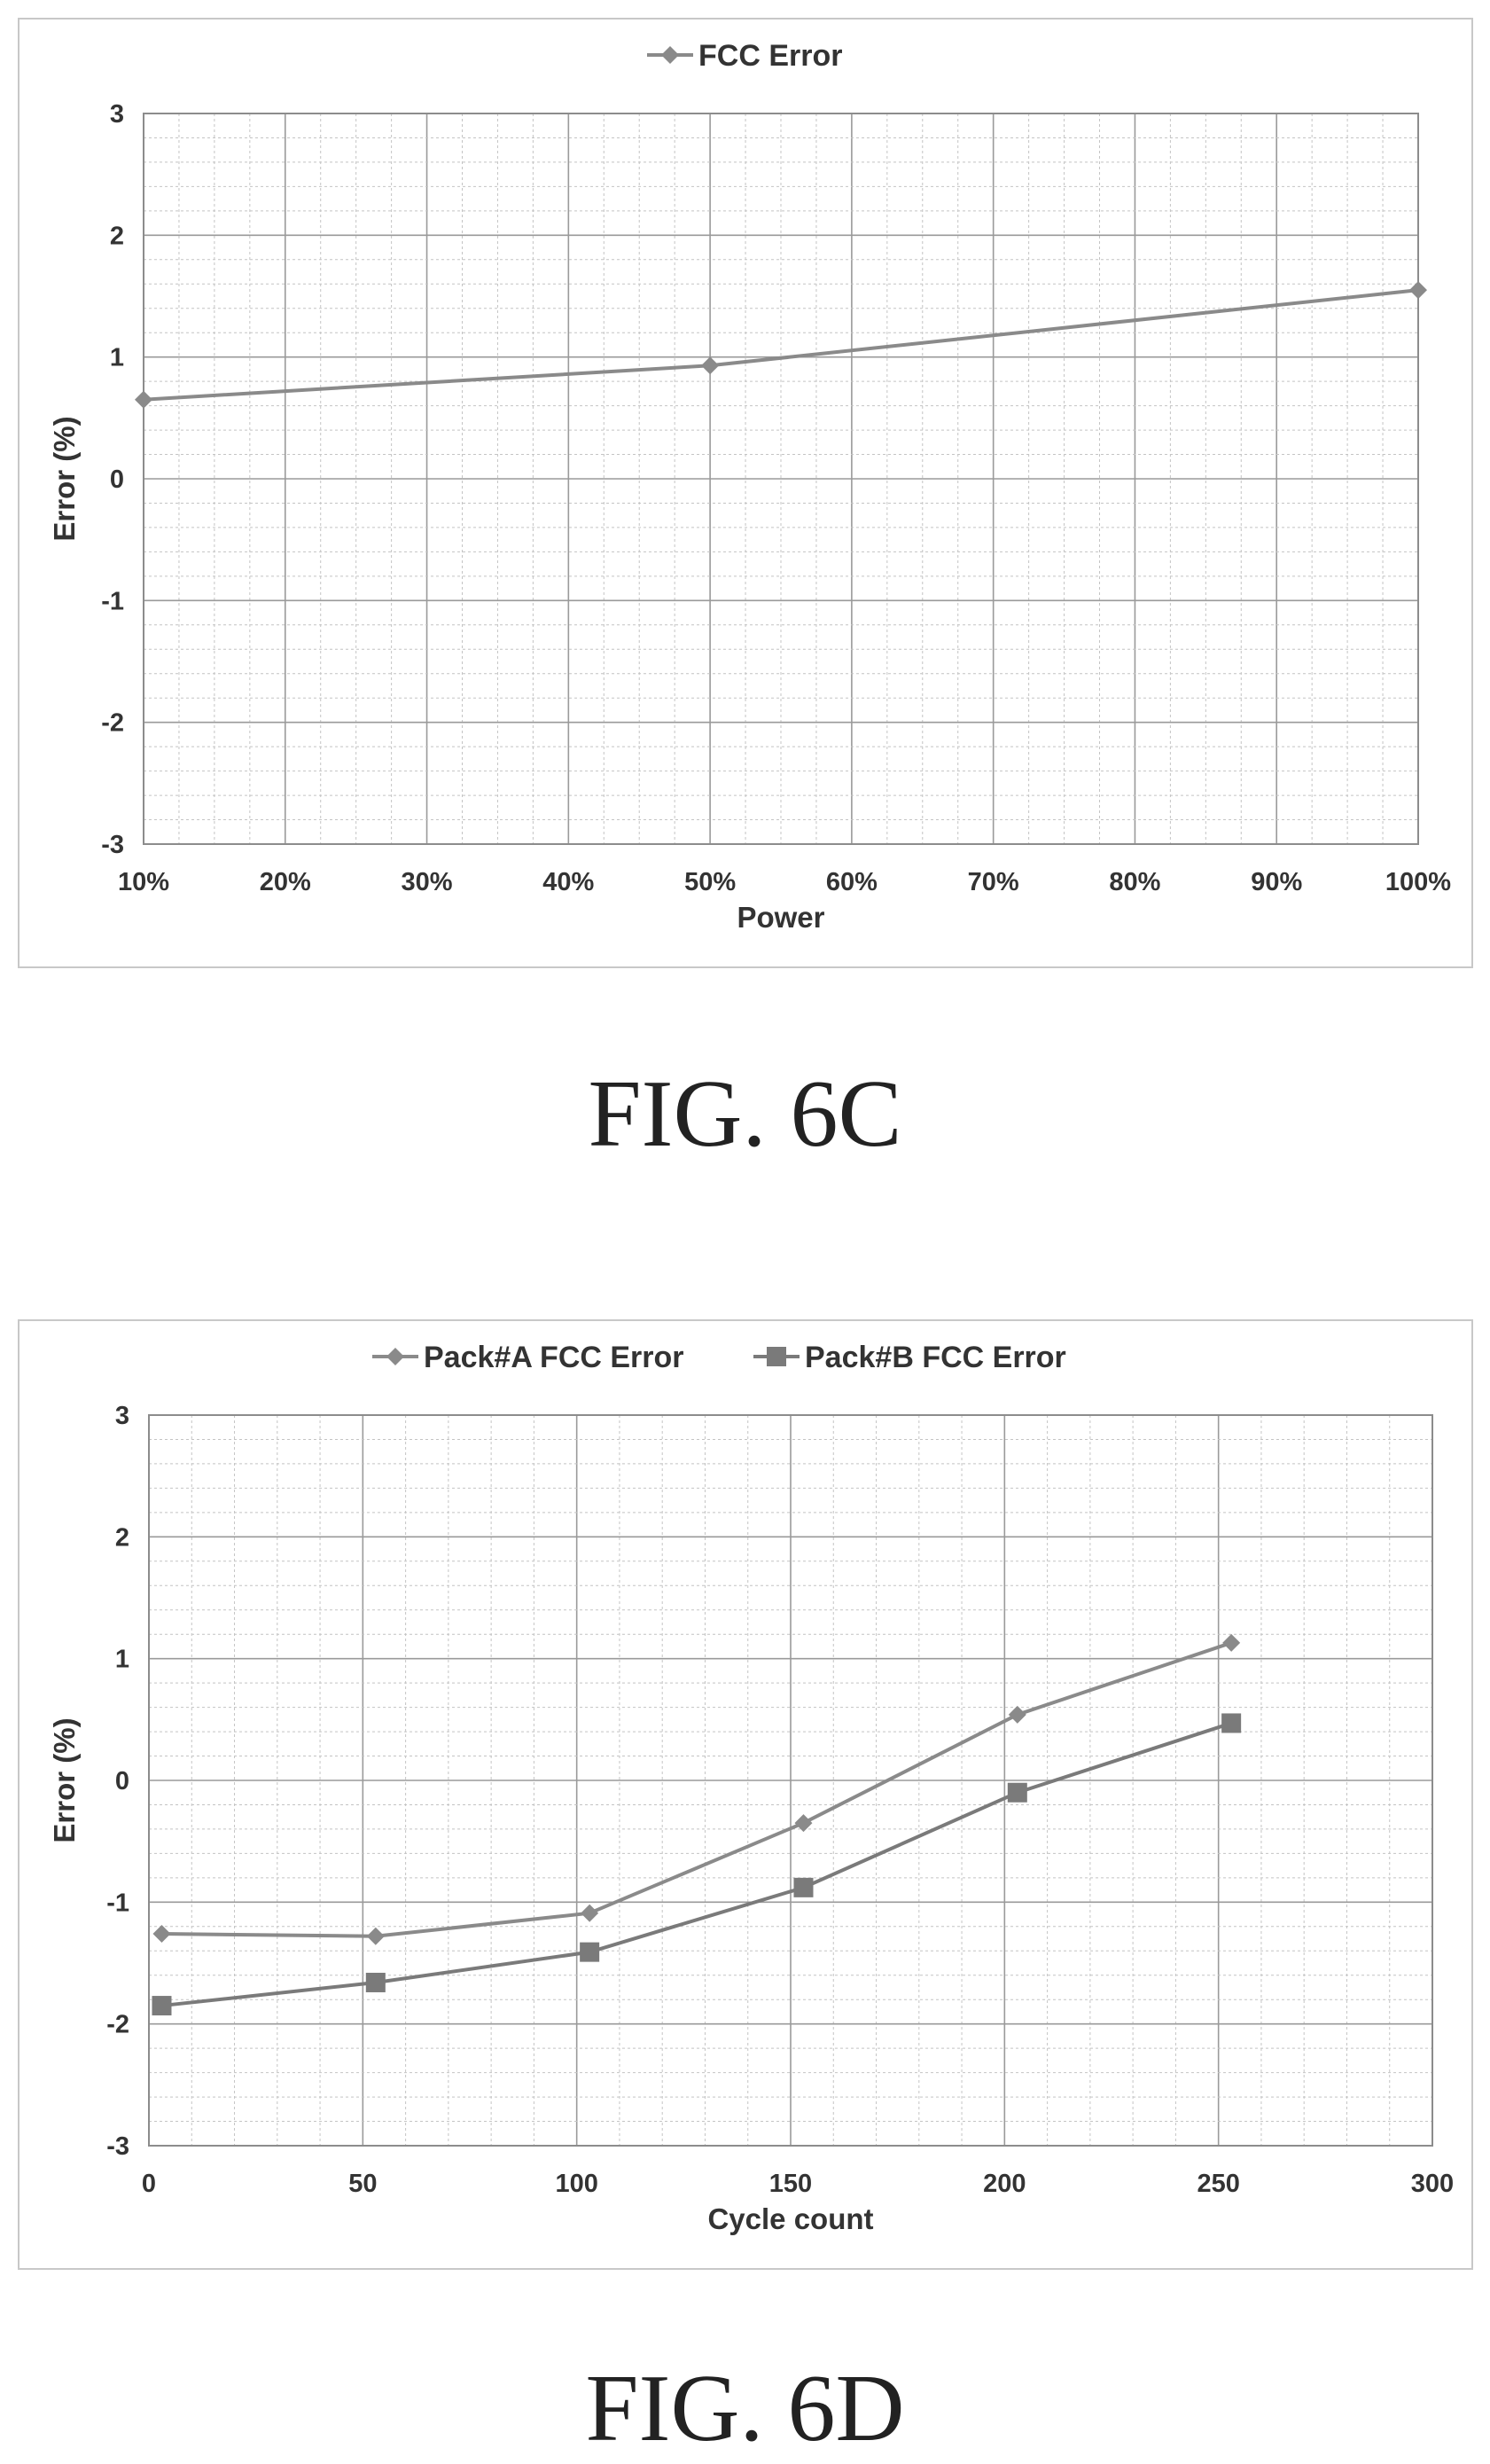 The height and width of the screenshot is (2464, 1490). Describe the element at coordinates (1004, 2184) in the screenshot. I see `x-tick-label: 200` at that location.